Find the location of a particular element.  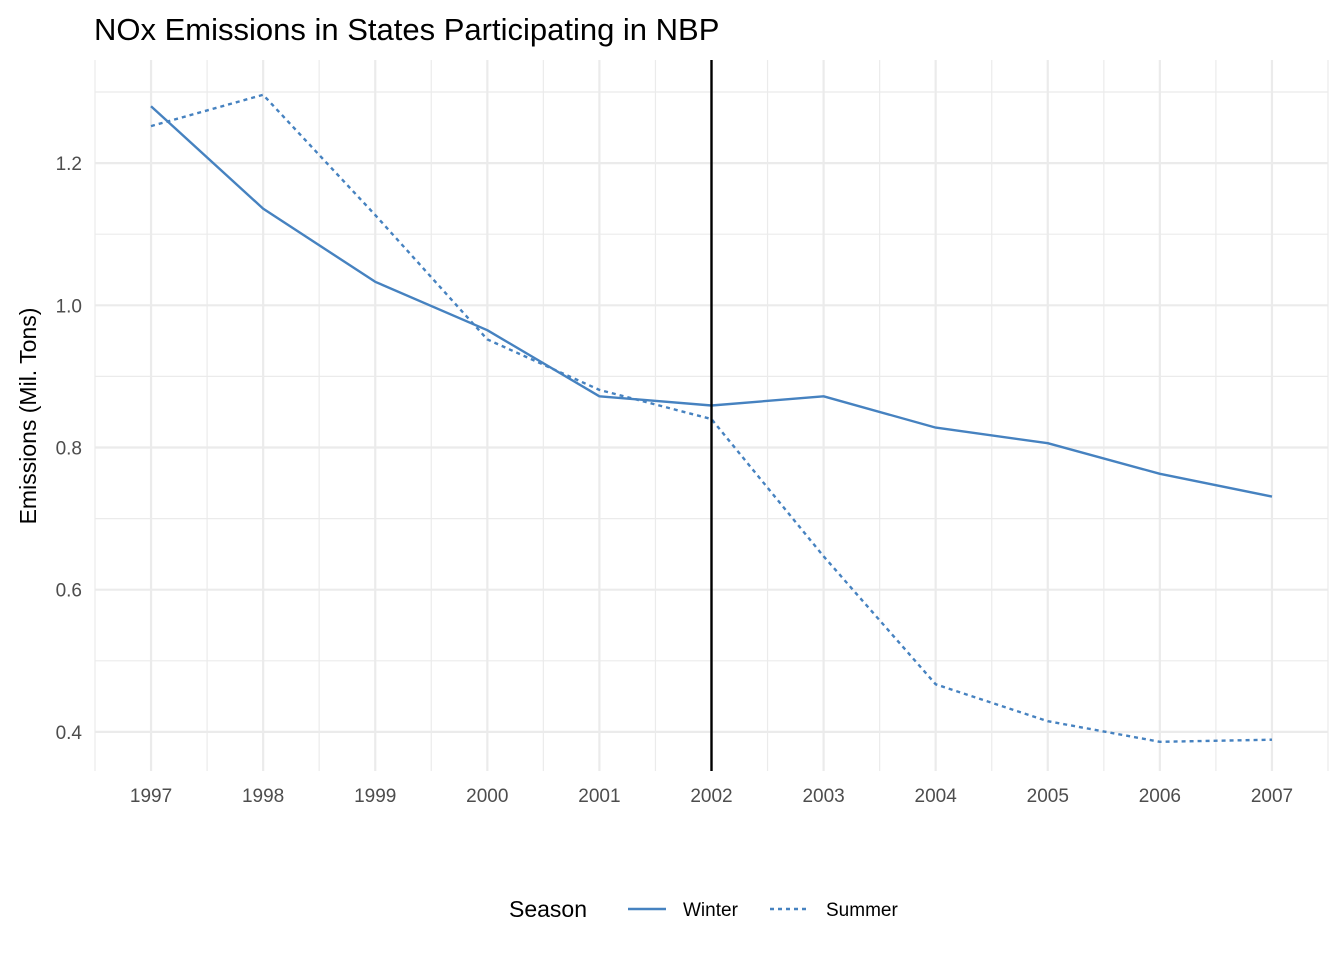

y-tick-label: 0.8 is located at coordinates (69, 448).